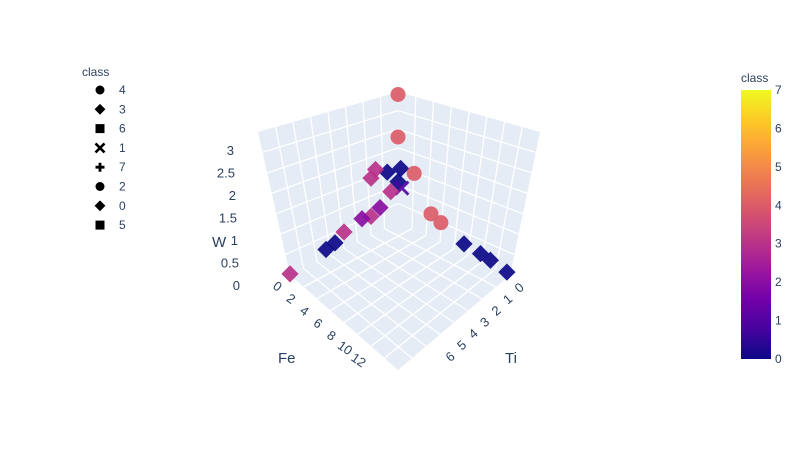 This screenshot has height=450, width=800. What do you see at coordinates (450, 356) in the screenshot?
I see `x-tick-label: 6` at bounding box center [450, 356].